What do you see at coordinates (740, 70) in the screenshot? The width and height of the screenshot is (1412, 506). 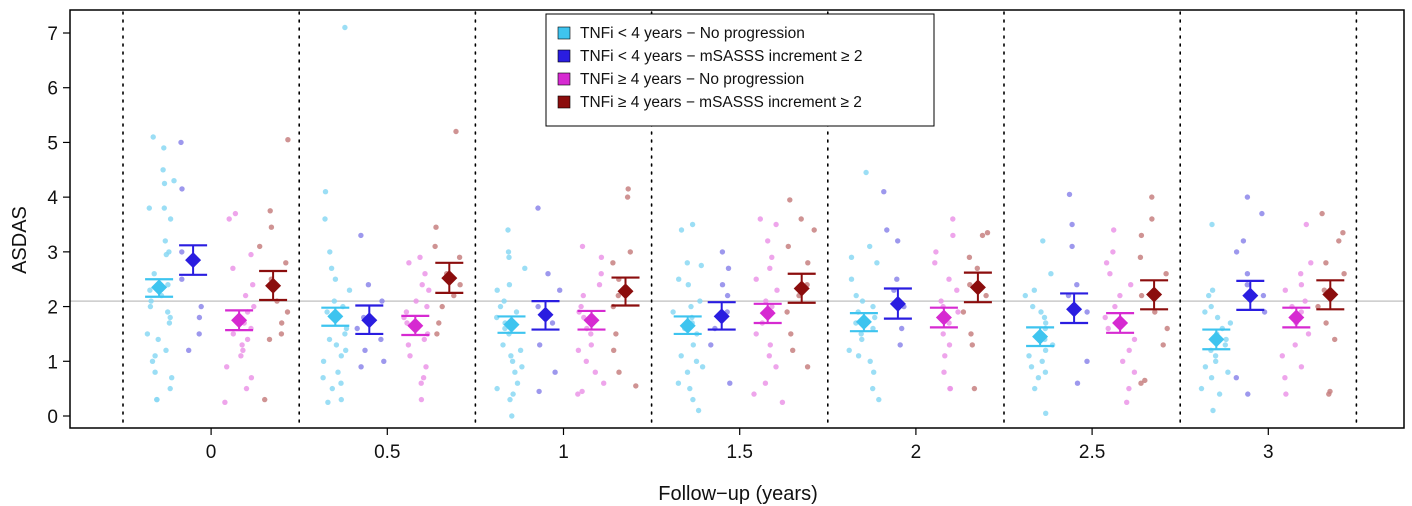 I see `legend-box` at bounding box center [740, 70].